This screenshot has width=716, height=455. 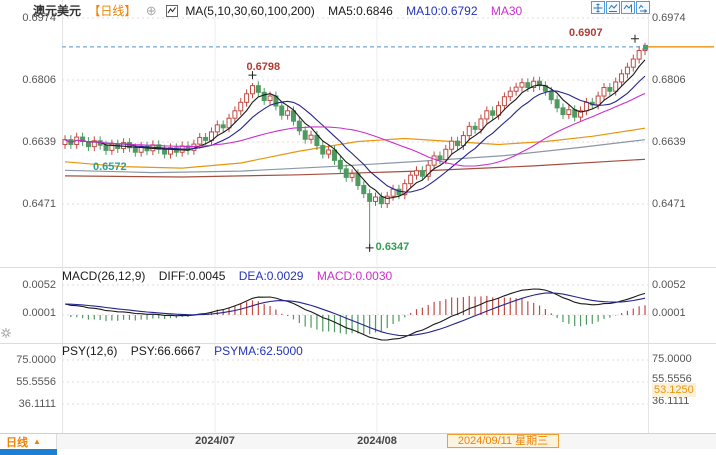 What do you see at coordinates (355, 314) in the screenshot?
I see `macd-layer` at bounding box center [355, 314].